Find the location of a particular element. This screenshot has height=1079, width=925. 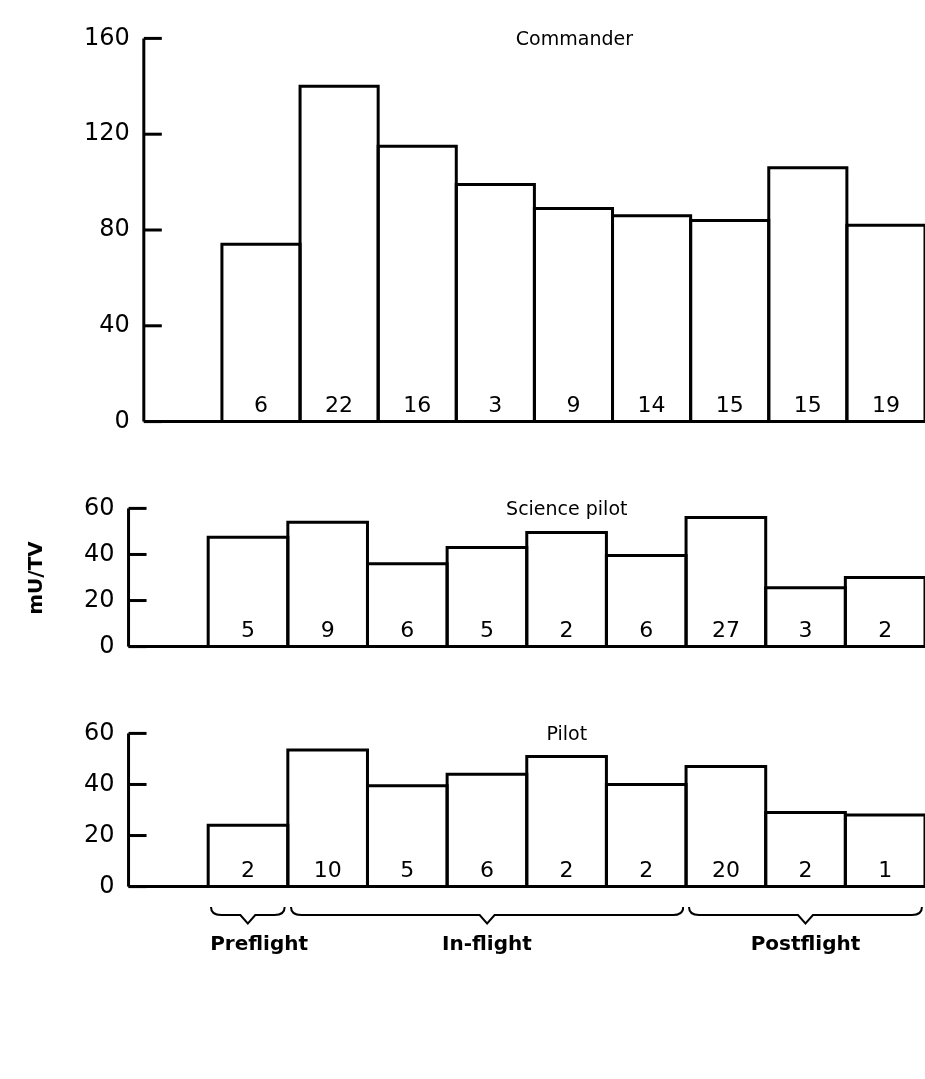

chart-title: Science pilot is located at coordinates (567, 508).